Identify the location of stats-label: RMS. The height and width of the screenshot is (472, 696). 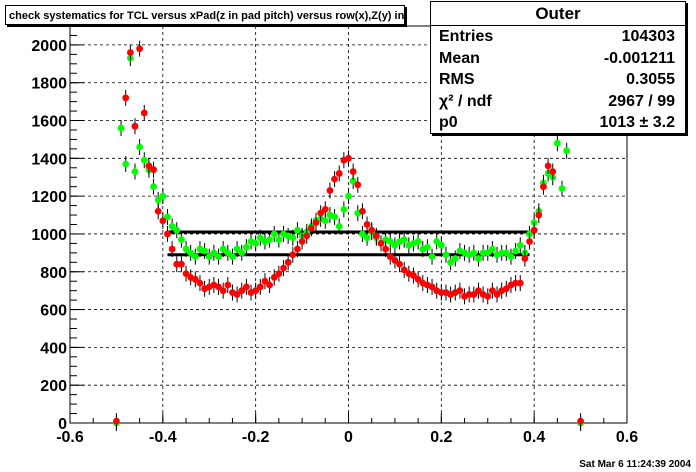
(457, 79).